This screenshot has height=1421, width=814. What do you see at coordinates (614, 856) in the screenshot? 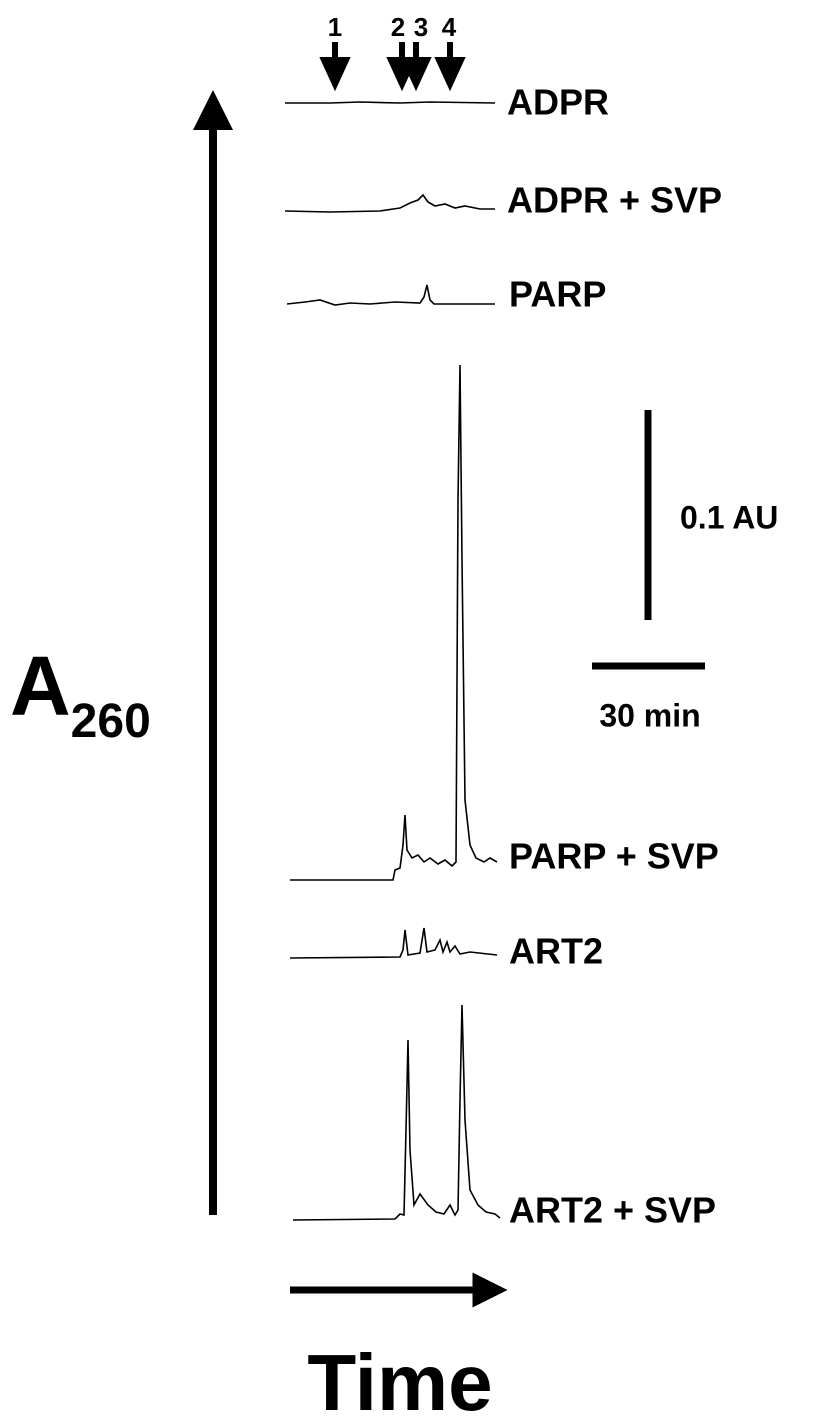
I see `trace-label: PARP + SVP` at bounding box center [614, 856].